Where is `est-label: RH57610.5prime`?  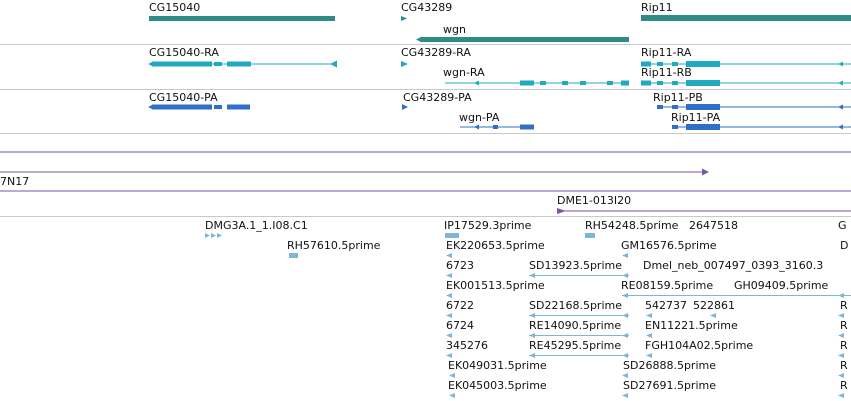
est-label: RH57610.5prime is located at coordinates (334, 245).